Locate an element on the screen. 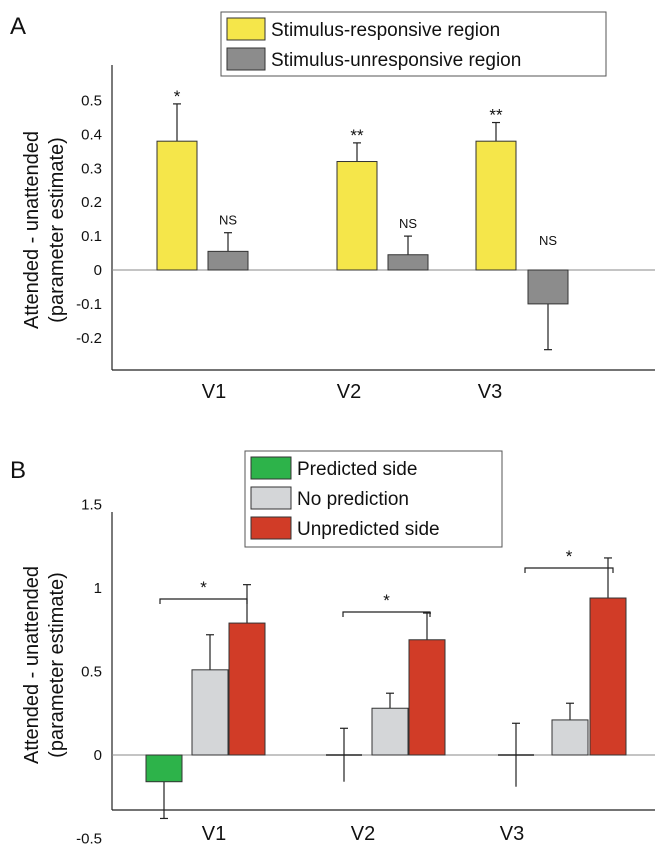 The width and height of the screenshot is (662, 850). bar-predicted-side is located at coordinates (164, 768).